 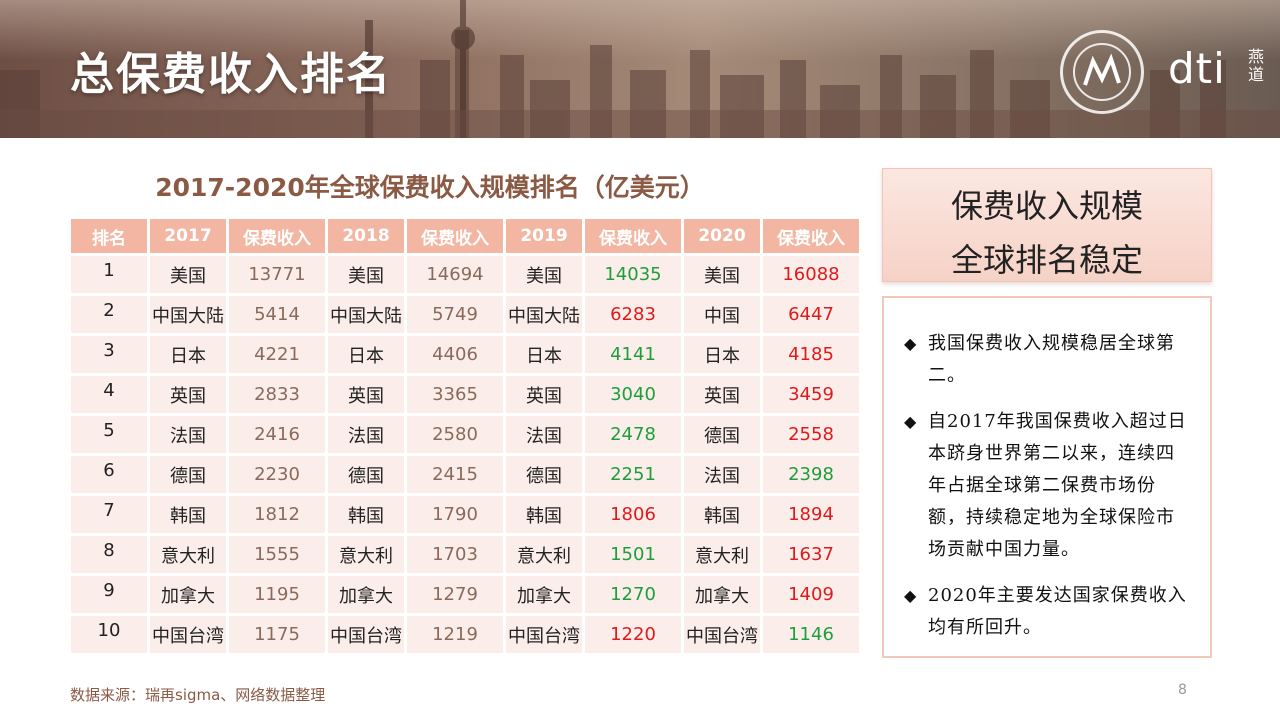 What do you see at coordinates (188, 274) in the screenshot?
I see `cell-country-2017: 美国` at bounding box center [188, 274].